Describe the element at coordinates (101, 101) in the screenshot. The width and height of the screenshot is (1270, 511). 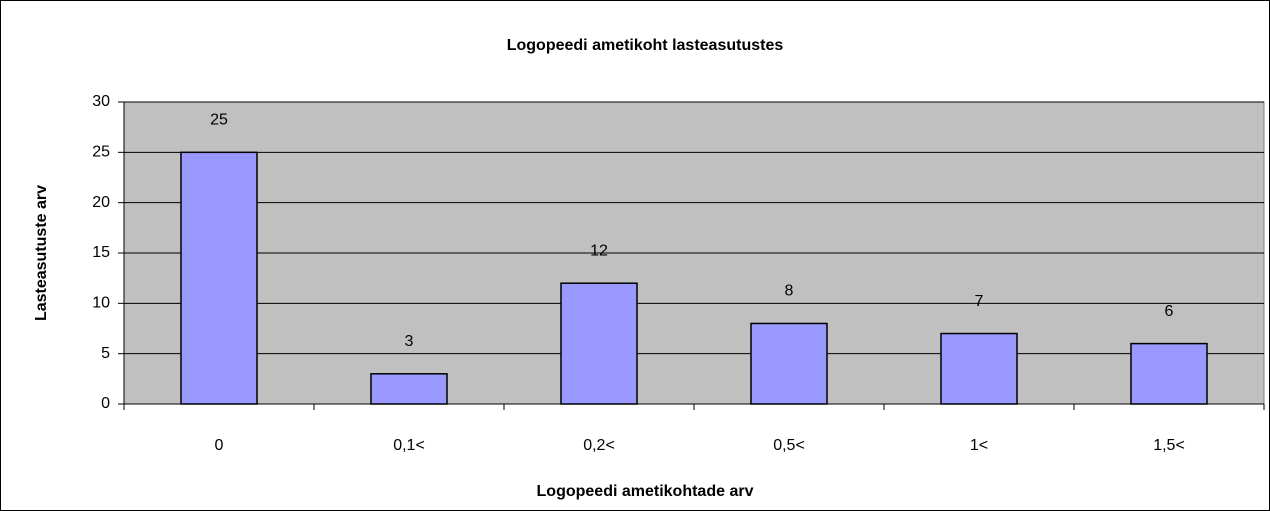
I see `y-tick-label: 30` at that location.